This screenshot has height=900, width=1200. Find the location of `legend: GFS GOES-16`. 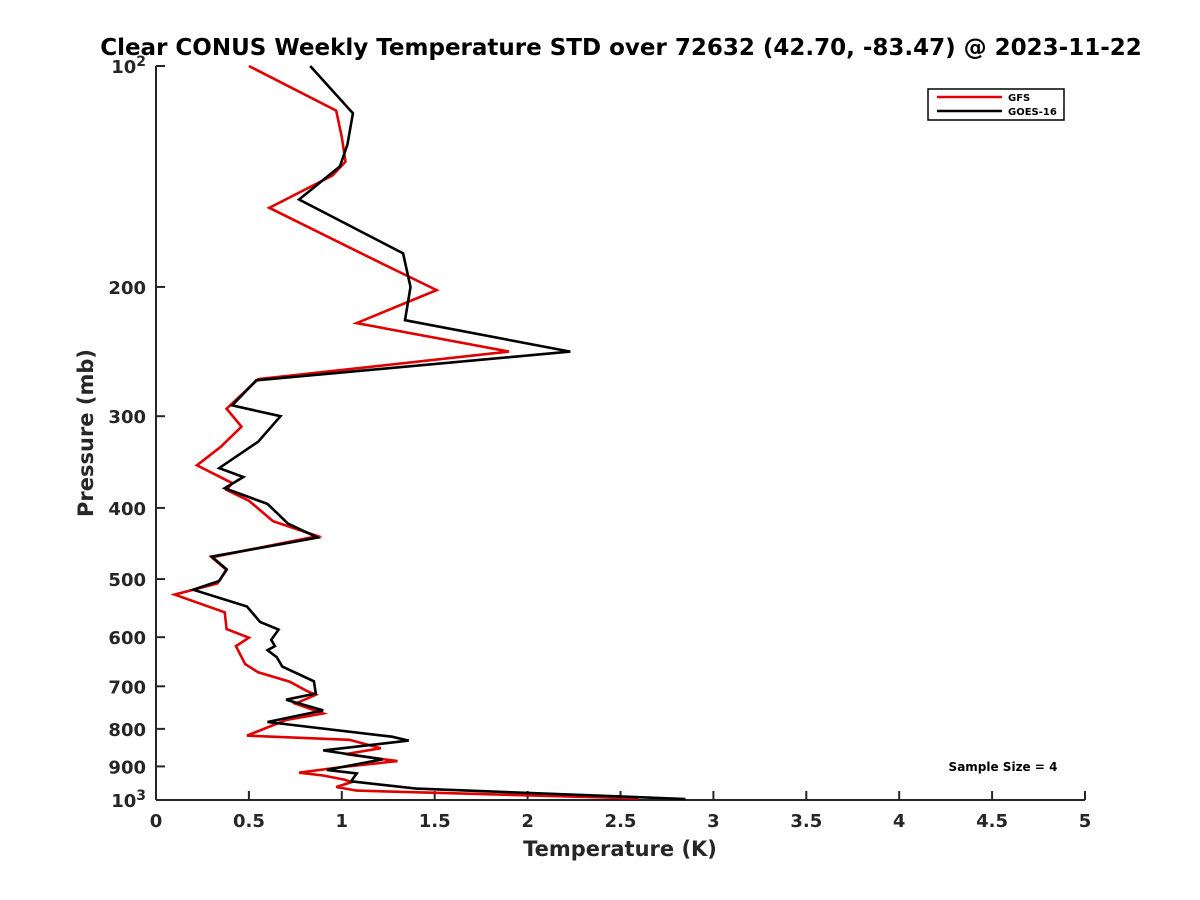

legend: GFS GOES-16 is located at coordinates (996, 104).